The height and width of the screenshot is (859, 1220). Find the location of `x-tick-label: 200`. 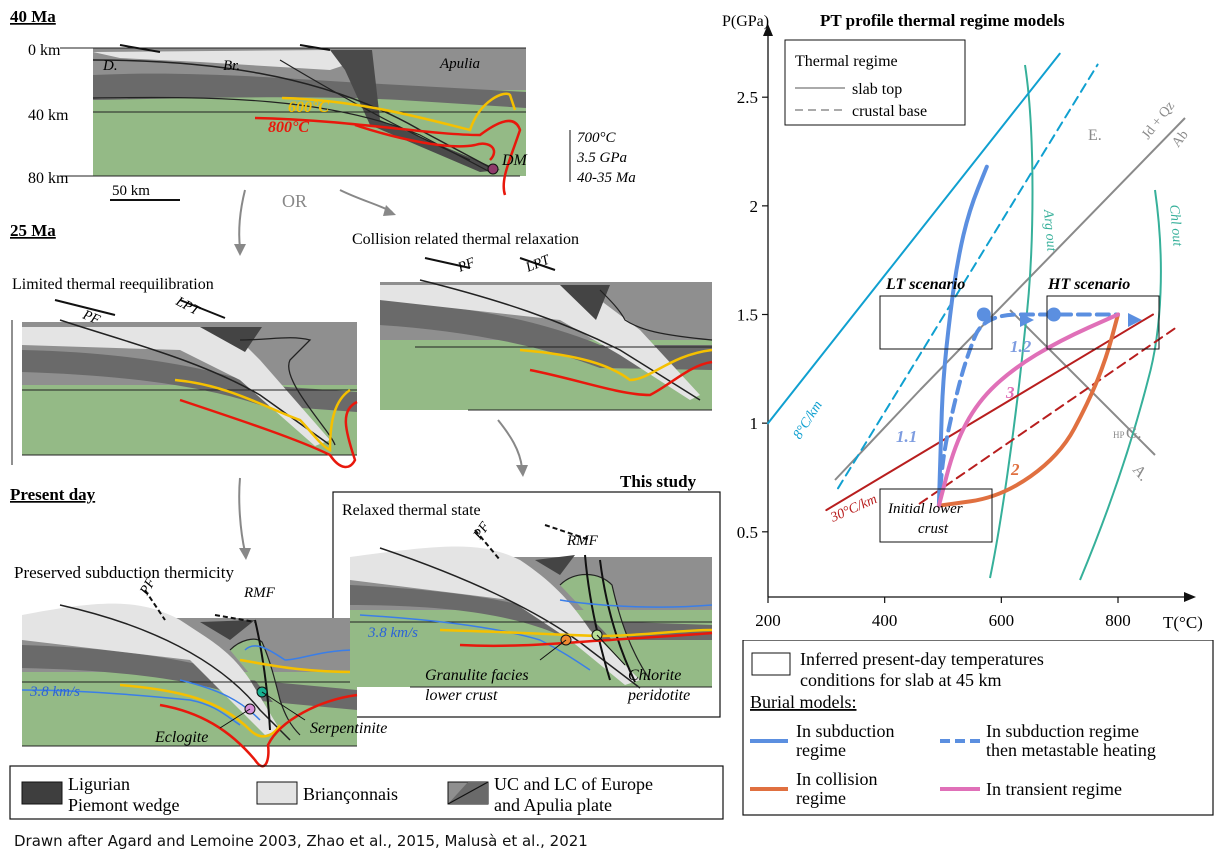

x-tick-label: 200 is located at coordinates (768, 620).